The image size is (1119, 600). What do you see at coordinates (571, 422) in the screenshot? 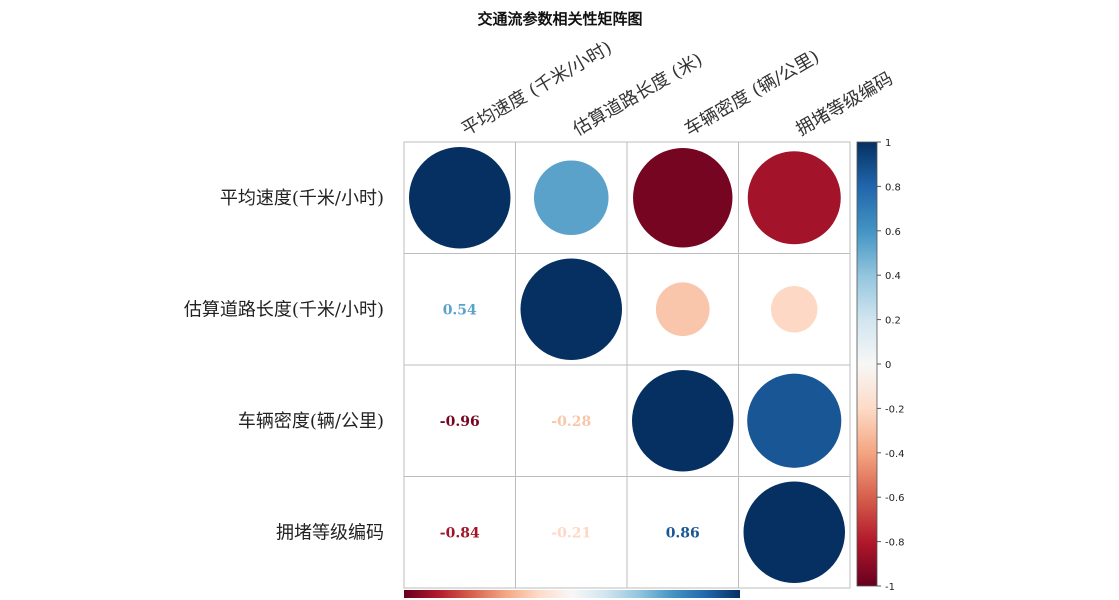
I see `correlation-value: -0.28` at bounding box center [571, 422].